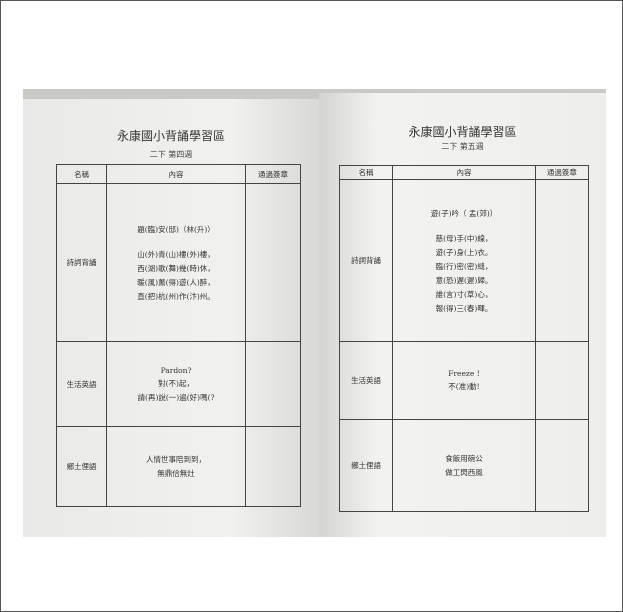 The width and height of the screenshot is (623, 612). Describe the element at coordinates (176, 229) in the screenshot. I see `content-line: 題(臨)安(邸)（林(升)）` at that location.